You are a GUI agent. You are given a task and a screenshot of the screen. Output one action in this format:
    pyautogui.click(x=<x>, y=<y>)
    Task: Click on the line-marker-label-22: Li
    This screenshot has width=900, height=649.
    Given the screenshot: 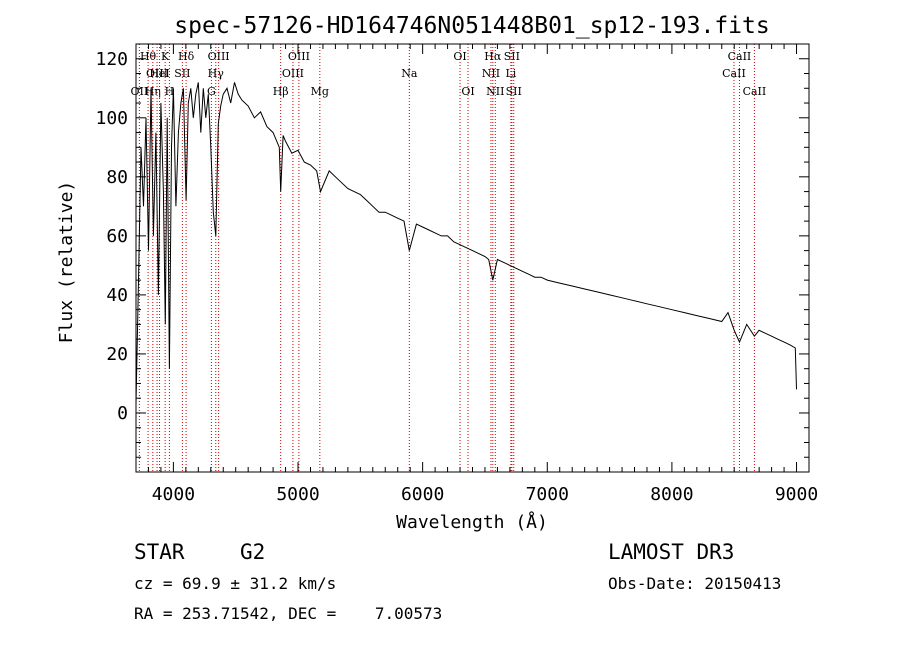 What is the action you would take?
    pyautogui.click(x=510, y=73)
    